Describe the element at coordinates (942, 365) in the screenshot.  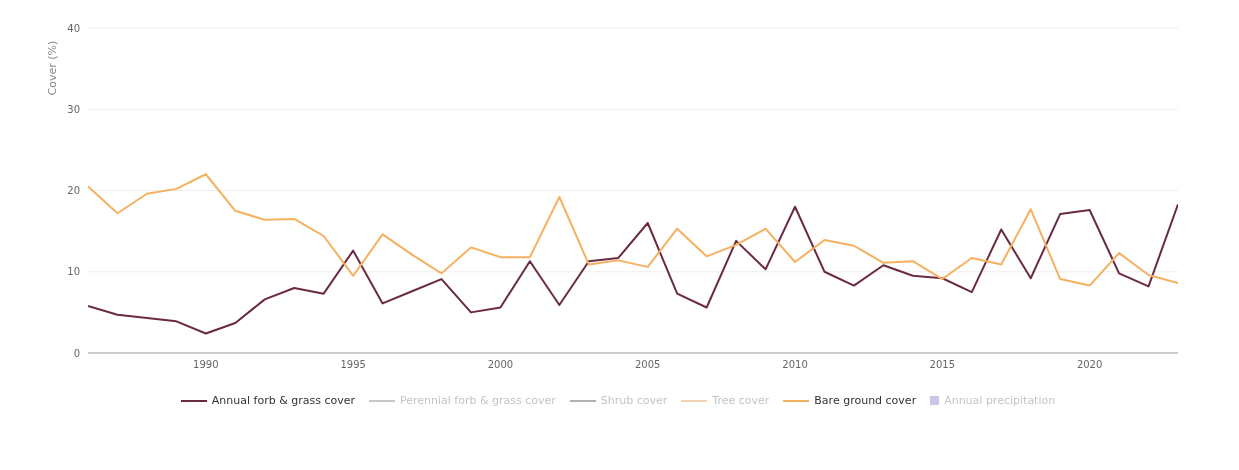
I see `x-tick-label: 2015` at that location.